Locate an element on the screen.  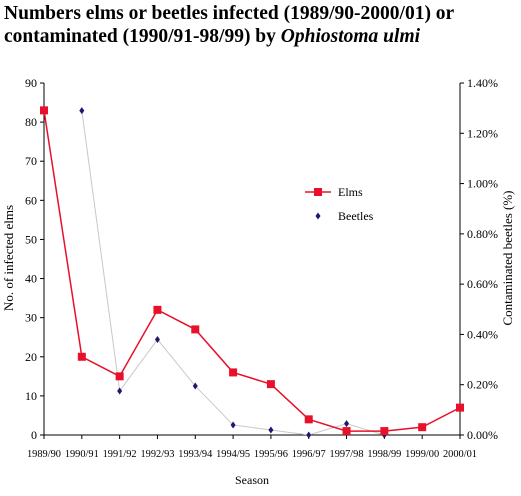
y2-tick-label: 0.00% is located at coordinates (482, 435).